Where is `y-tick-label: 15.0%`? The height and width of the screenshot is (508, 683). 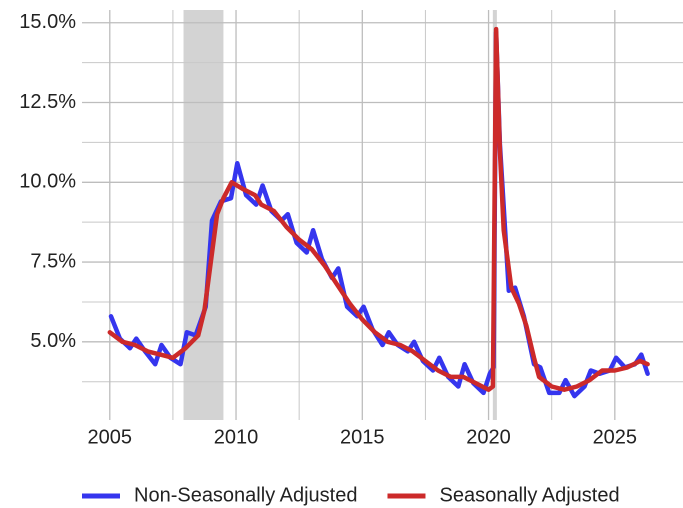
y-tick-label: 15.0% is located at coordinates (47, 22).